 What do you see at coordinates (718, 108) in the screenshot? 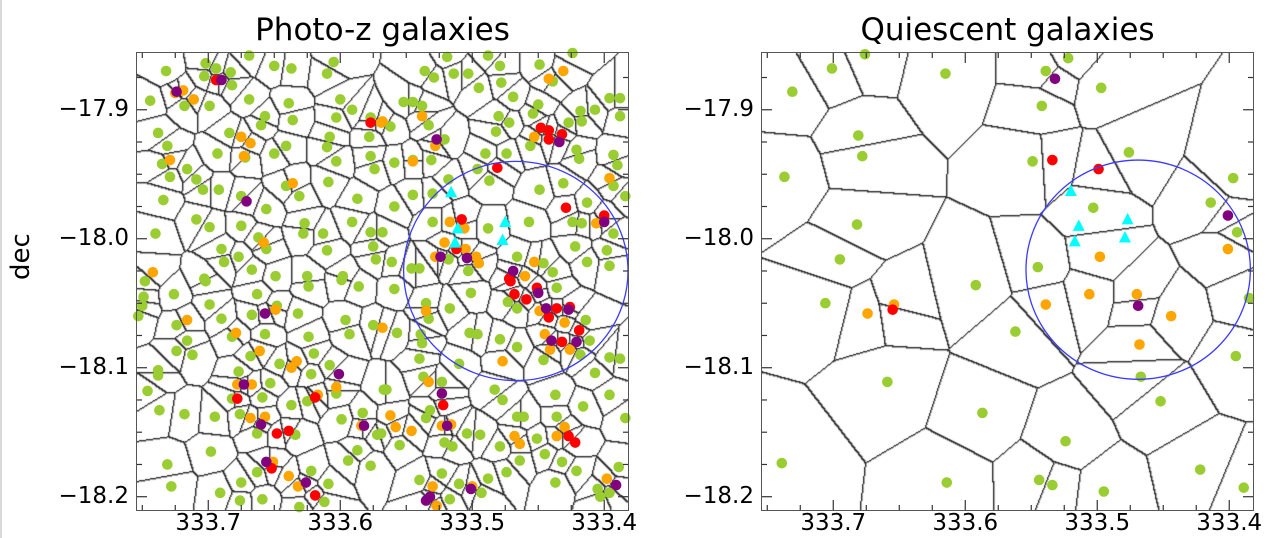
I see `y-tick-label: −17.9` at bounding box center [718, 108].